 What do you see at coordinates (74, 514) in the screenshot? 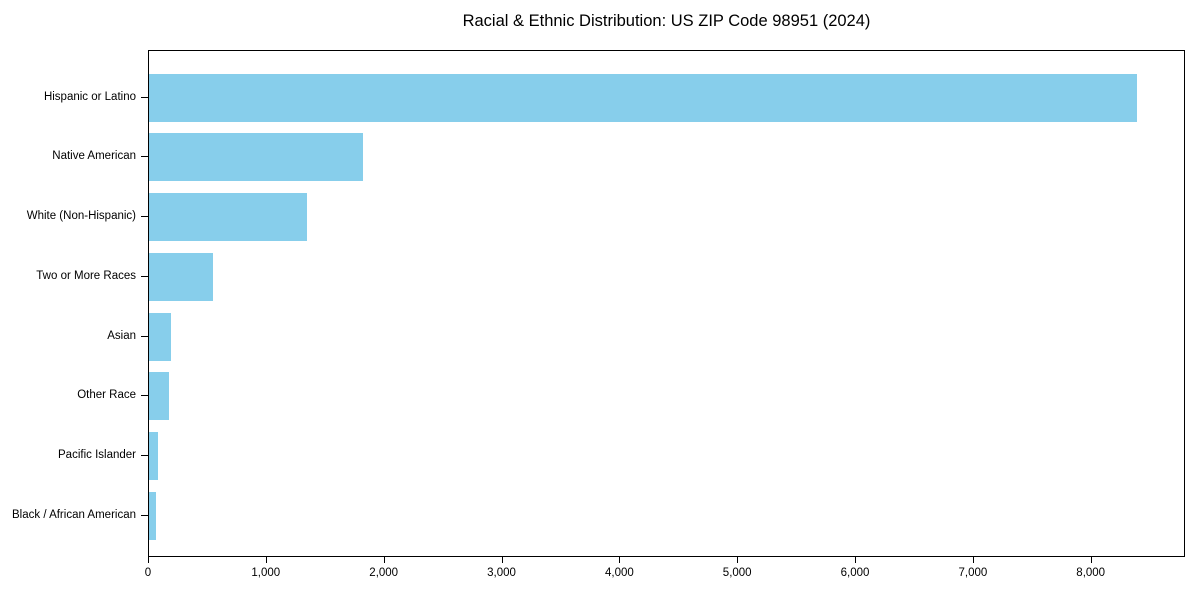
I see `y-axis-label: Black / African American` at bounding box center [74, 514].